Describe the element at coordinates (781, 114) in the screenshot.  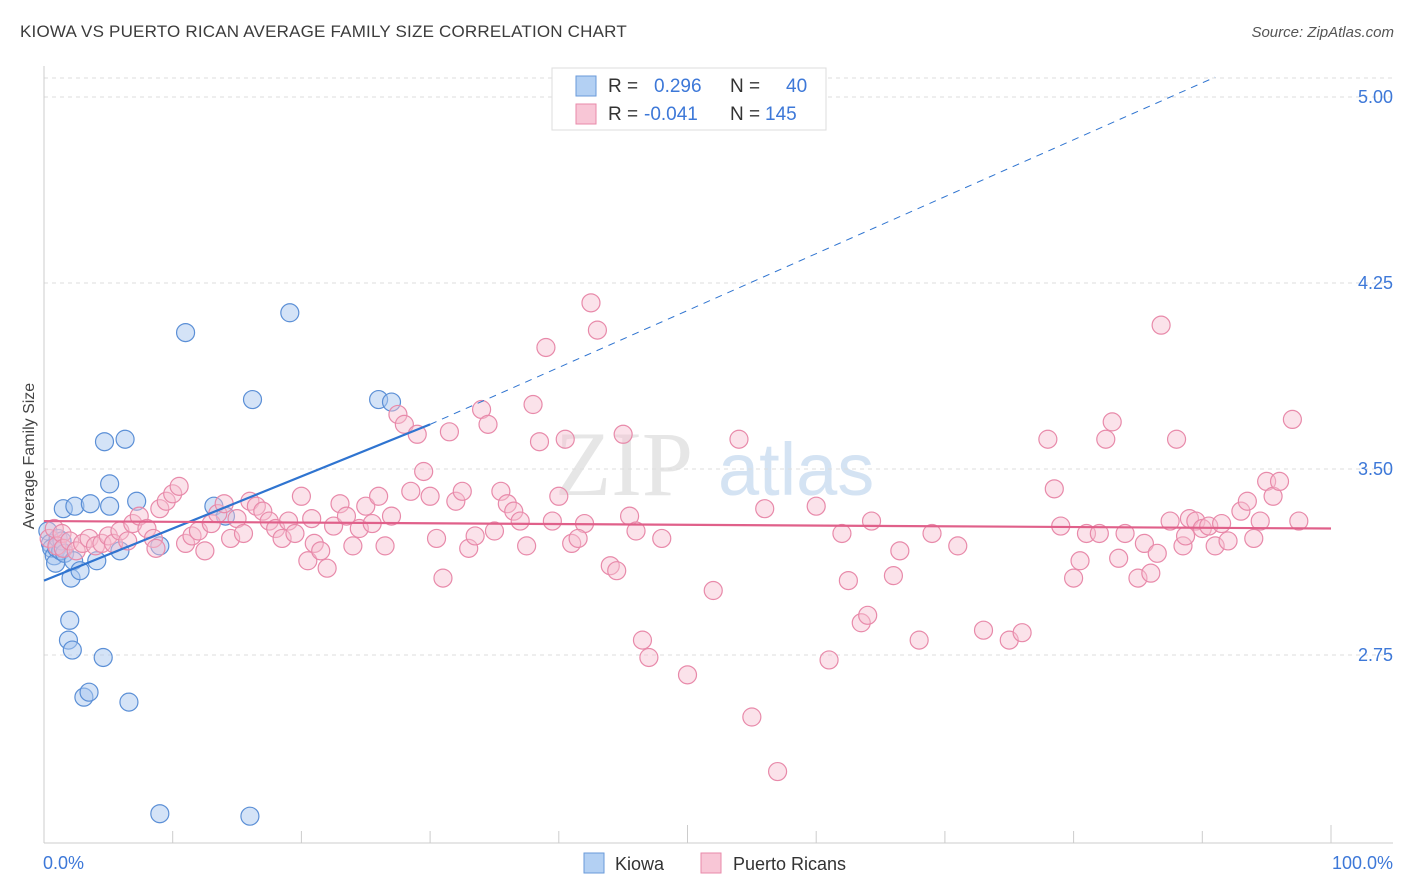
I see `legend-pr-n-value: 145` at that location.